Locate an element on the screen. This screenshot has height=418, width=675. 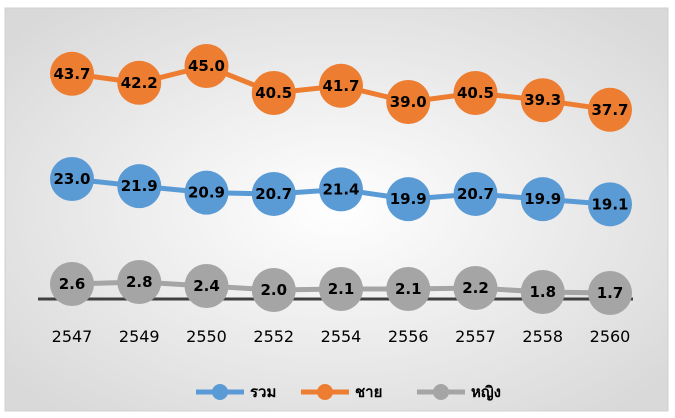
x-tick-label: 2549 is located at coordinates (139, 336).